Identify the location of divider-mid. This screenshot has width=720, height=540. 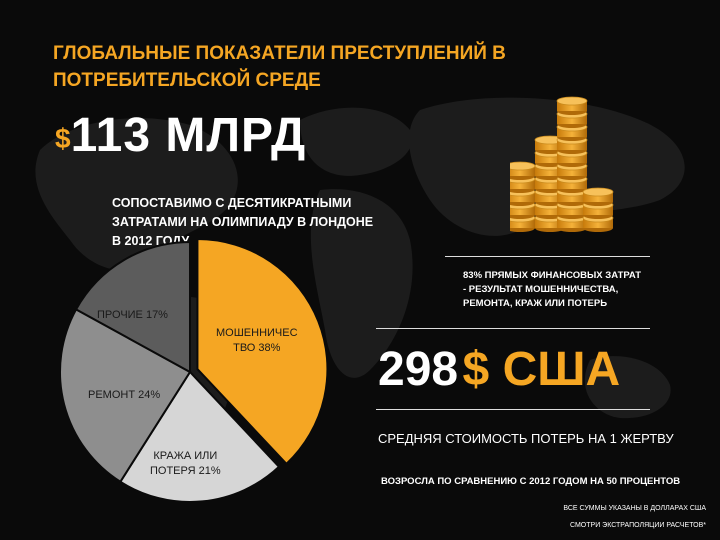
(513, 328).